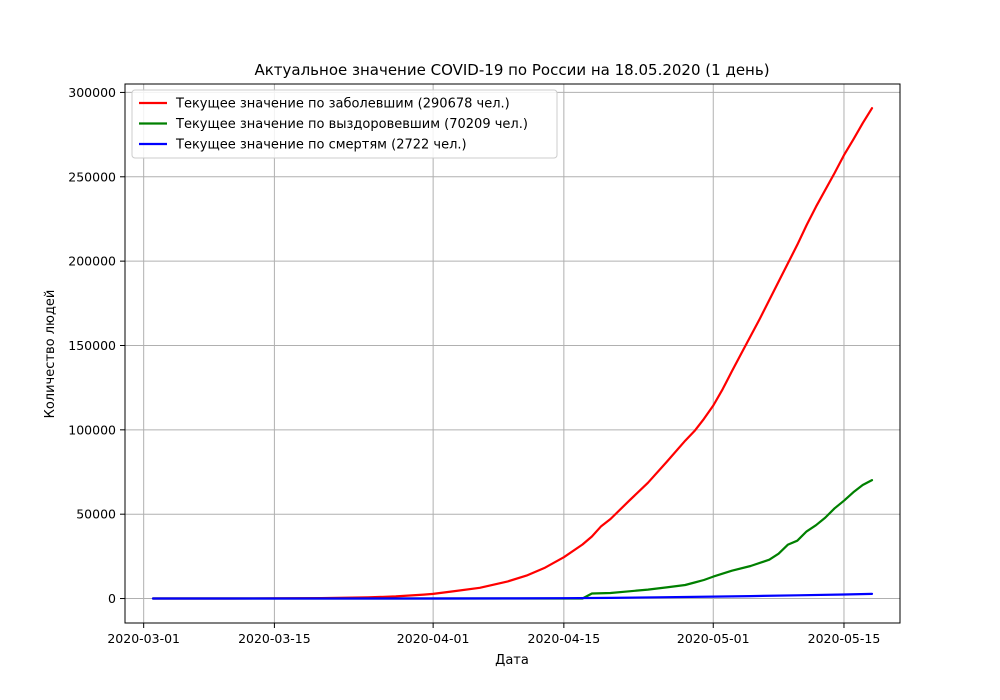  What do you see at coordinates (433, 638) in the screenshot?
I see `x-tick-label: 2020-04-01` at bounding box center [433, 638].